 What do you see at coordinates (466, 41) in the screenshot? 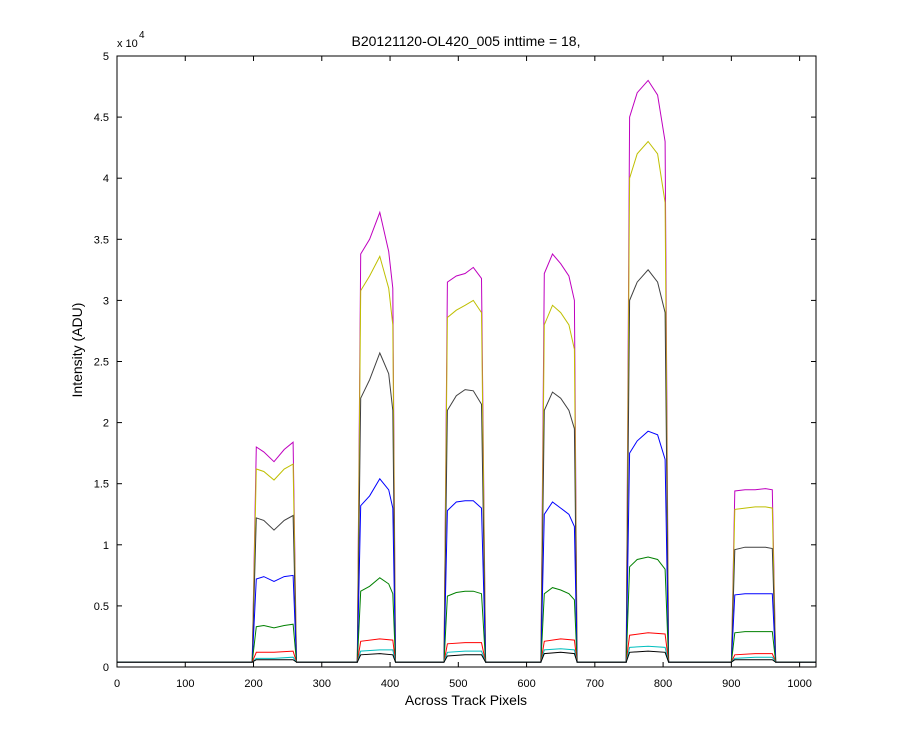
I see `chart-title: B20121120-OL420_005 inttime = 18,` at bounding box center [466, 41].